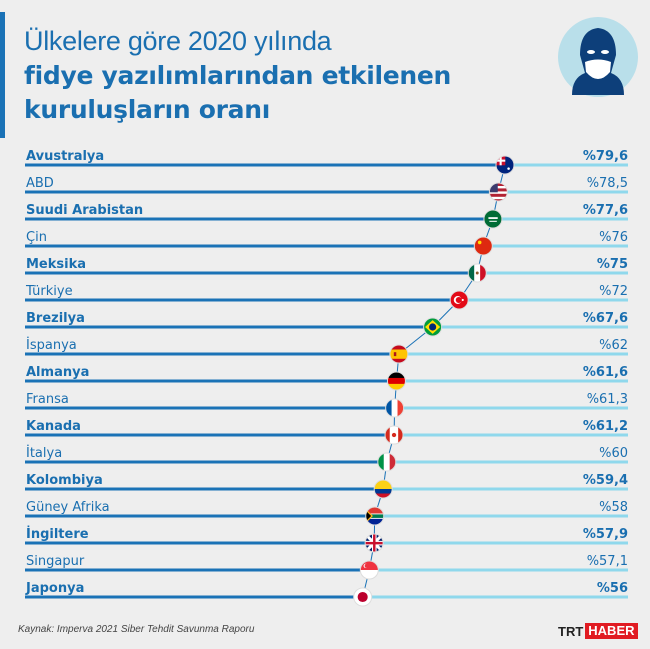 This screenshot has height=649, width=650. Describe the element at coordinates (51, 345) in the screenshot. I see `category-label: İspanya` at that location.